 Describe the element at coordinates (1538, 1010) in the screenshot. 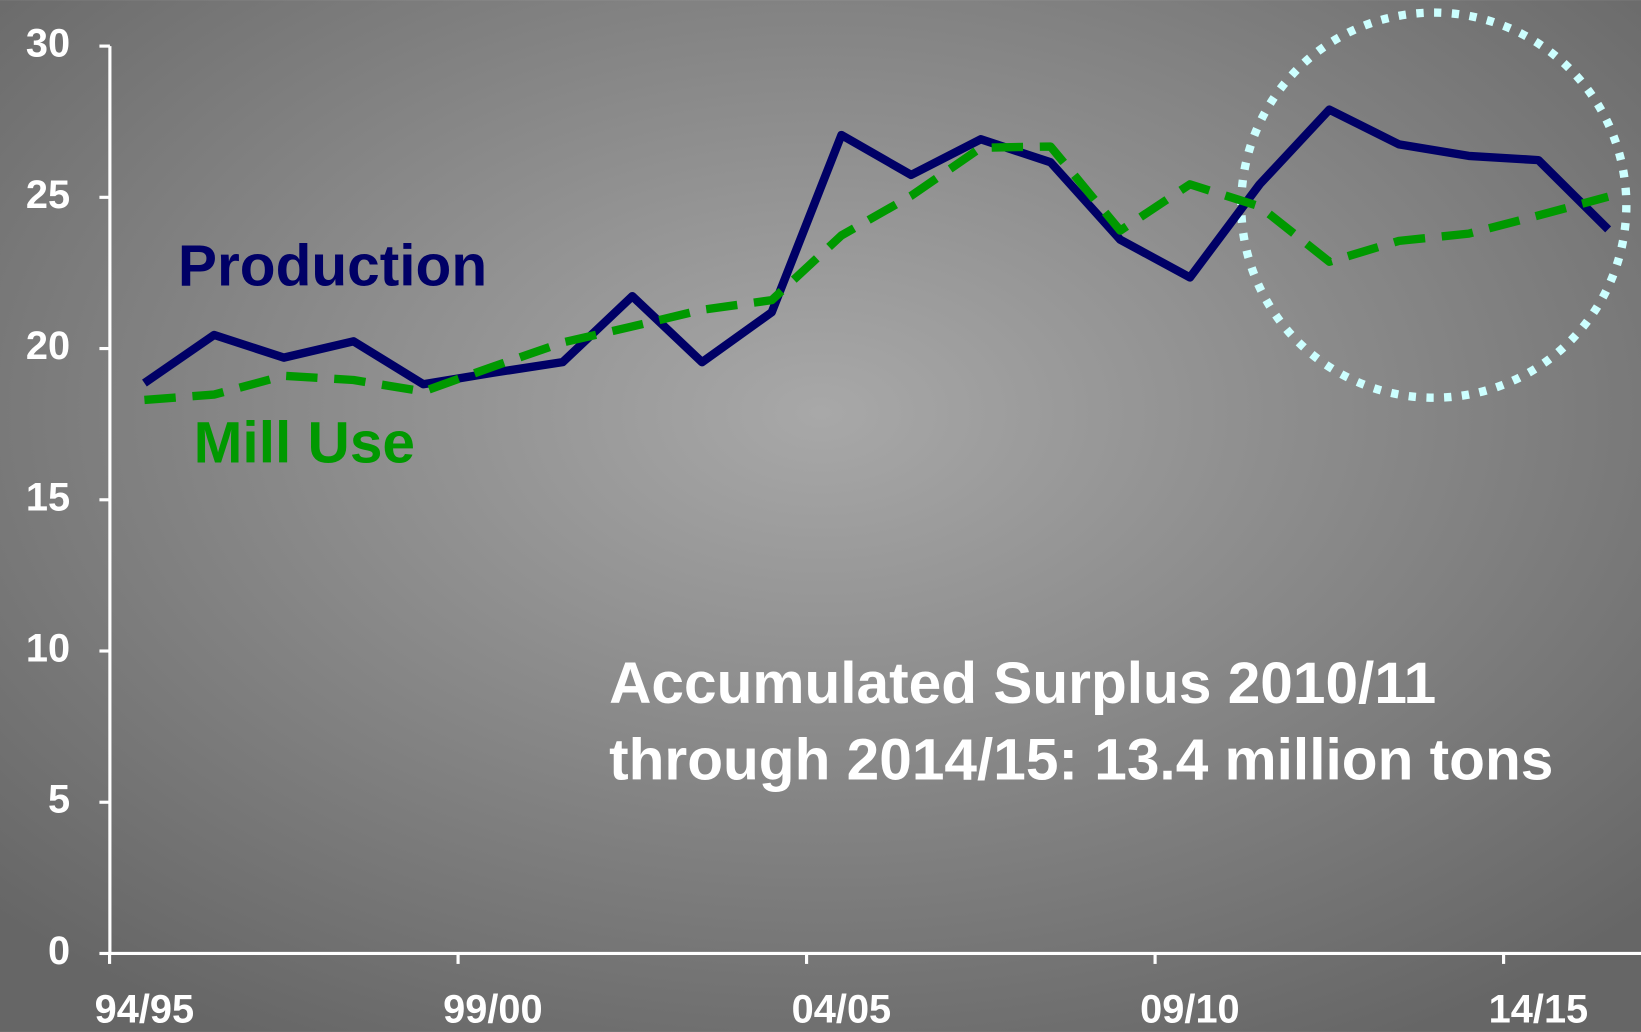

I see `x-tick-label: 14/15` at that location.